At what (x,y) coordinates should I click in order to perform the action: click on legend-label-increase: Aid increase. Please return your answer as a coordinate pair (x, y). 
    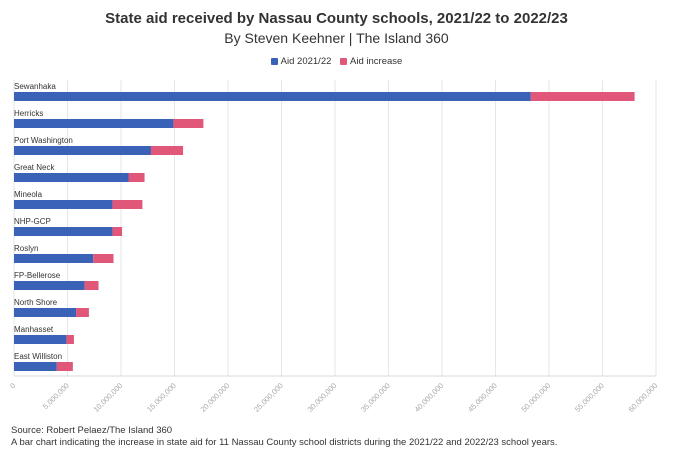
    Looking at the image, I should click on (376, 61).